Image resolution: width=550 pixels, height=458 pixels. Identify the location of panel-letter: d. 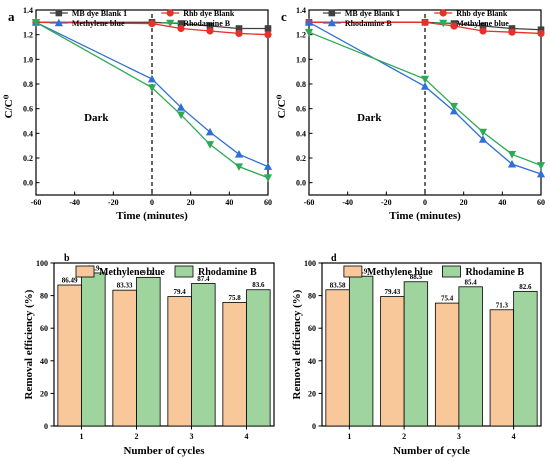
(334, 258).